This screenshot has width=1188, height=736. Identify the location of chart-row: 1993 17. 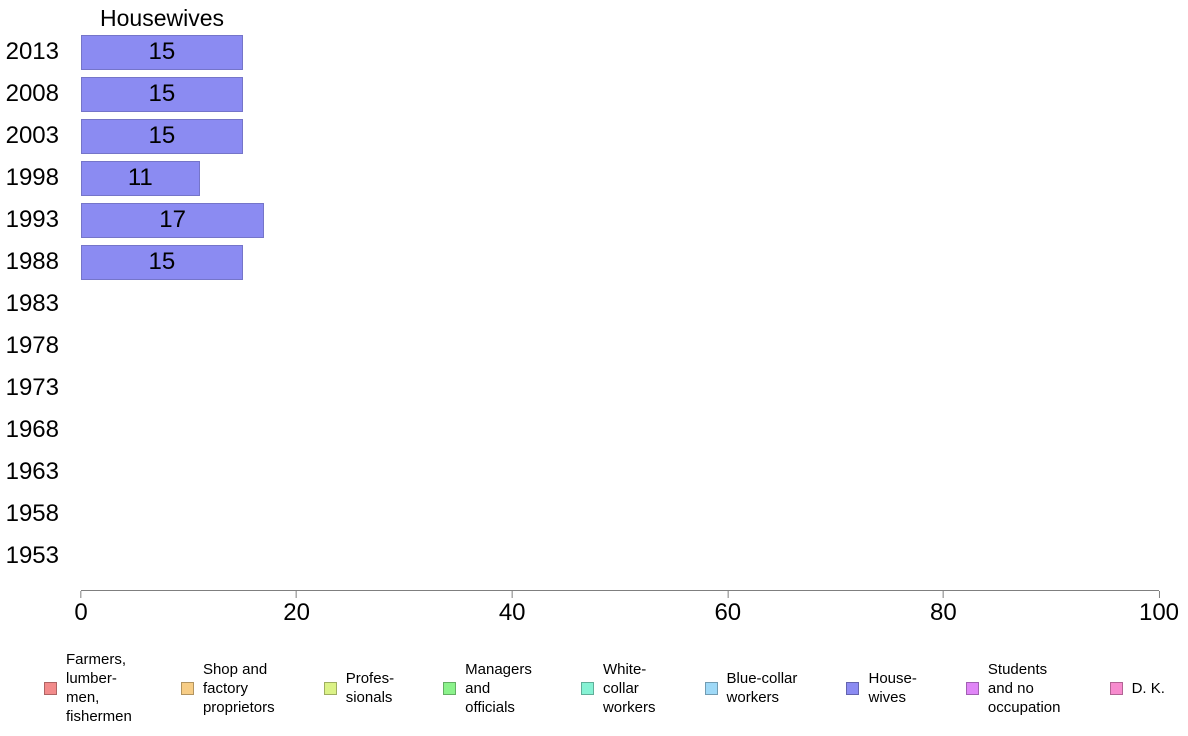
(594, 220).